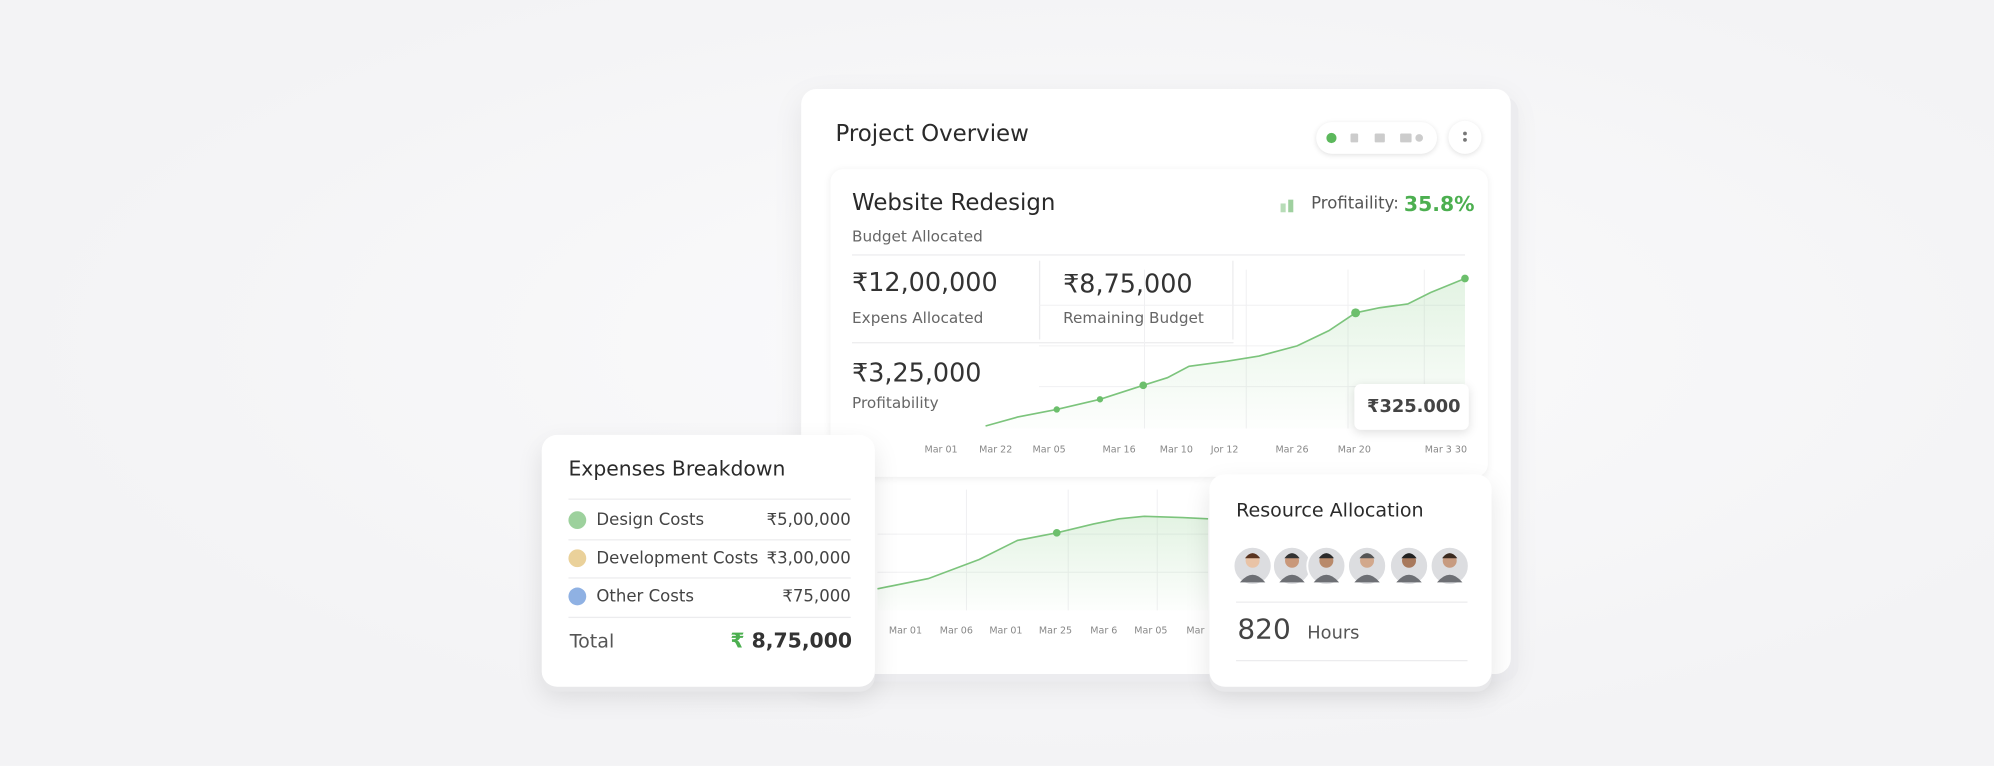 This screenshot has height=766, width=1994. Describe the element at coordinates (1287, 206) in the screenshot. I see `profit-icon` at that location.